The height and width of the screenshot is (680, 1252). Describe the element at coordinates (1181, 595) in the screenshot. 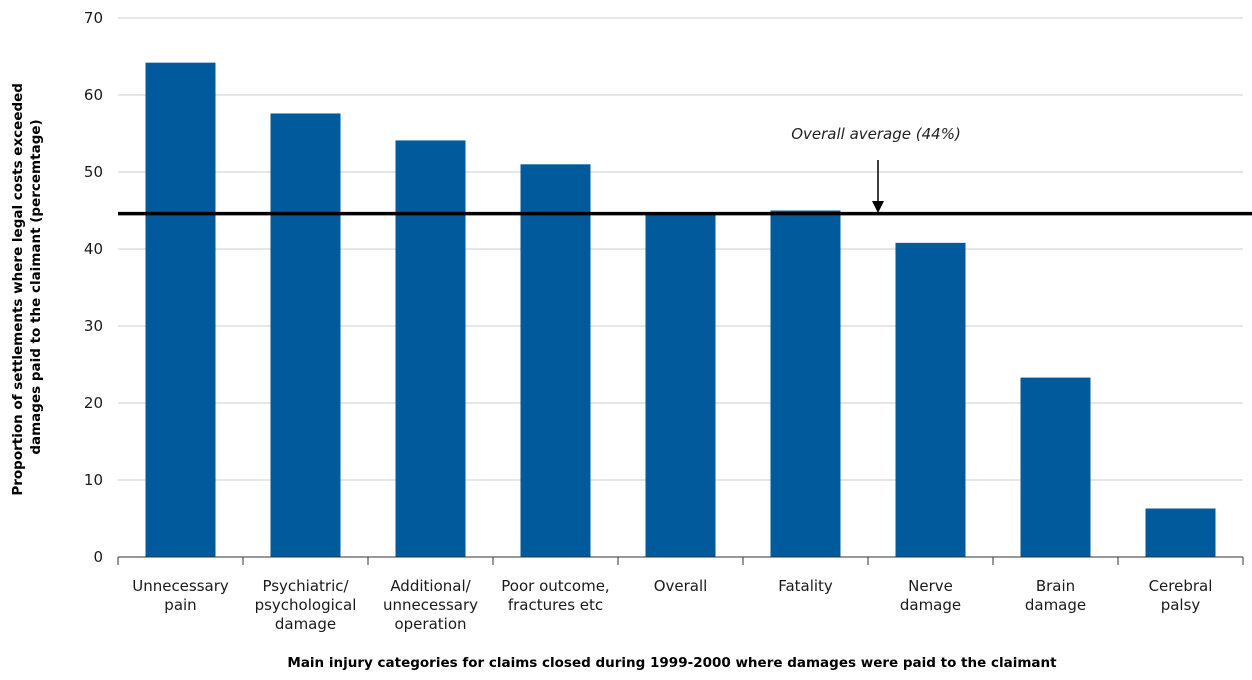

I see `x-category-label: Cerebral palsy` at that location.